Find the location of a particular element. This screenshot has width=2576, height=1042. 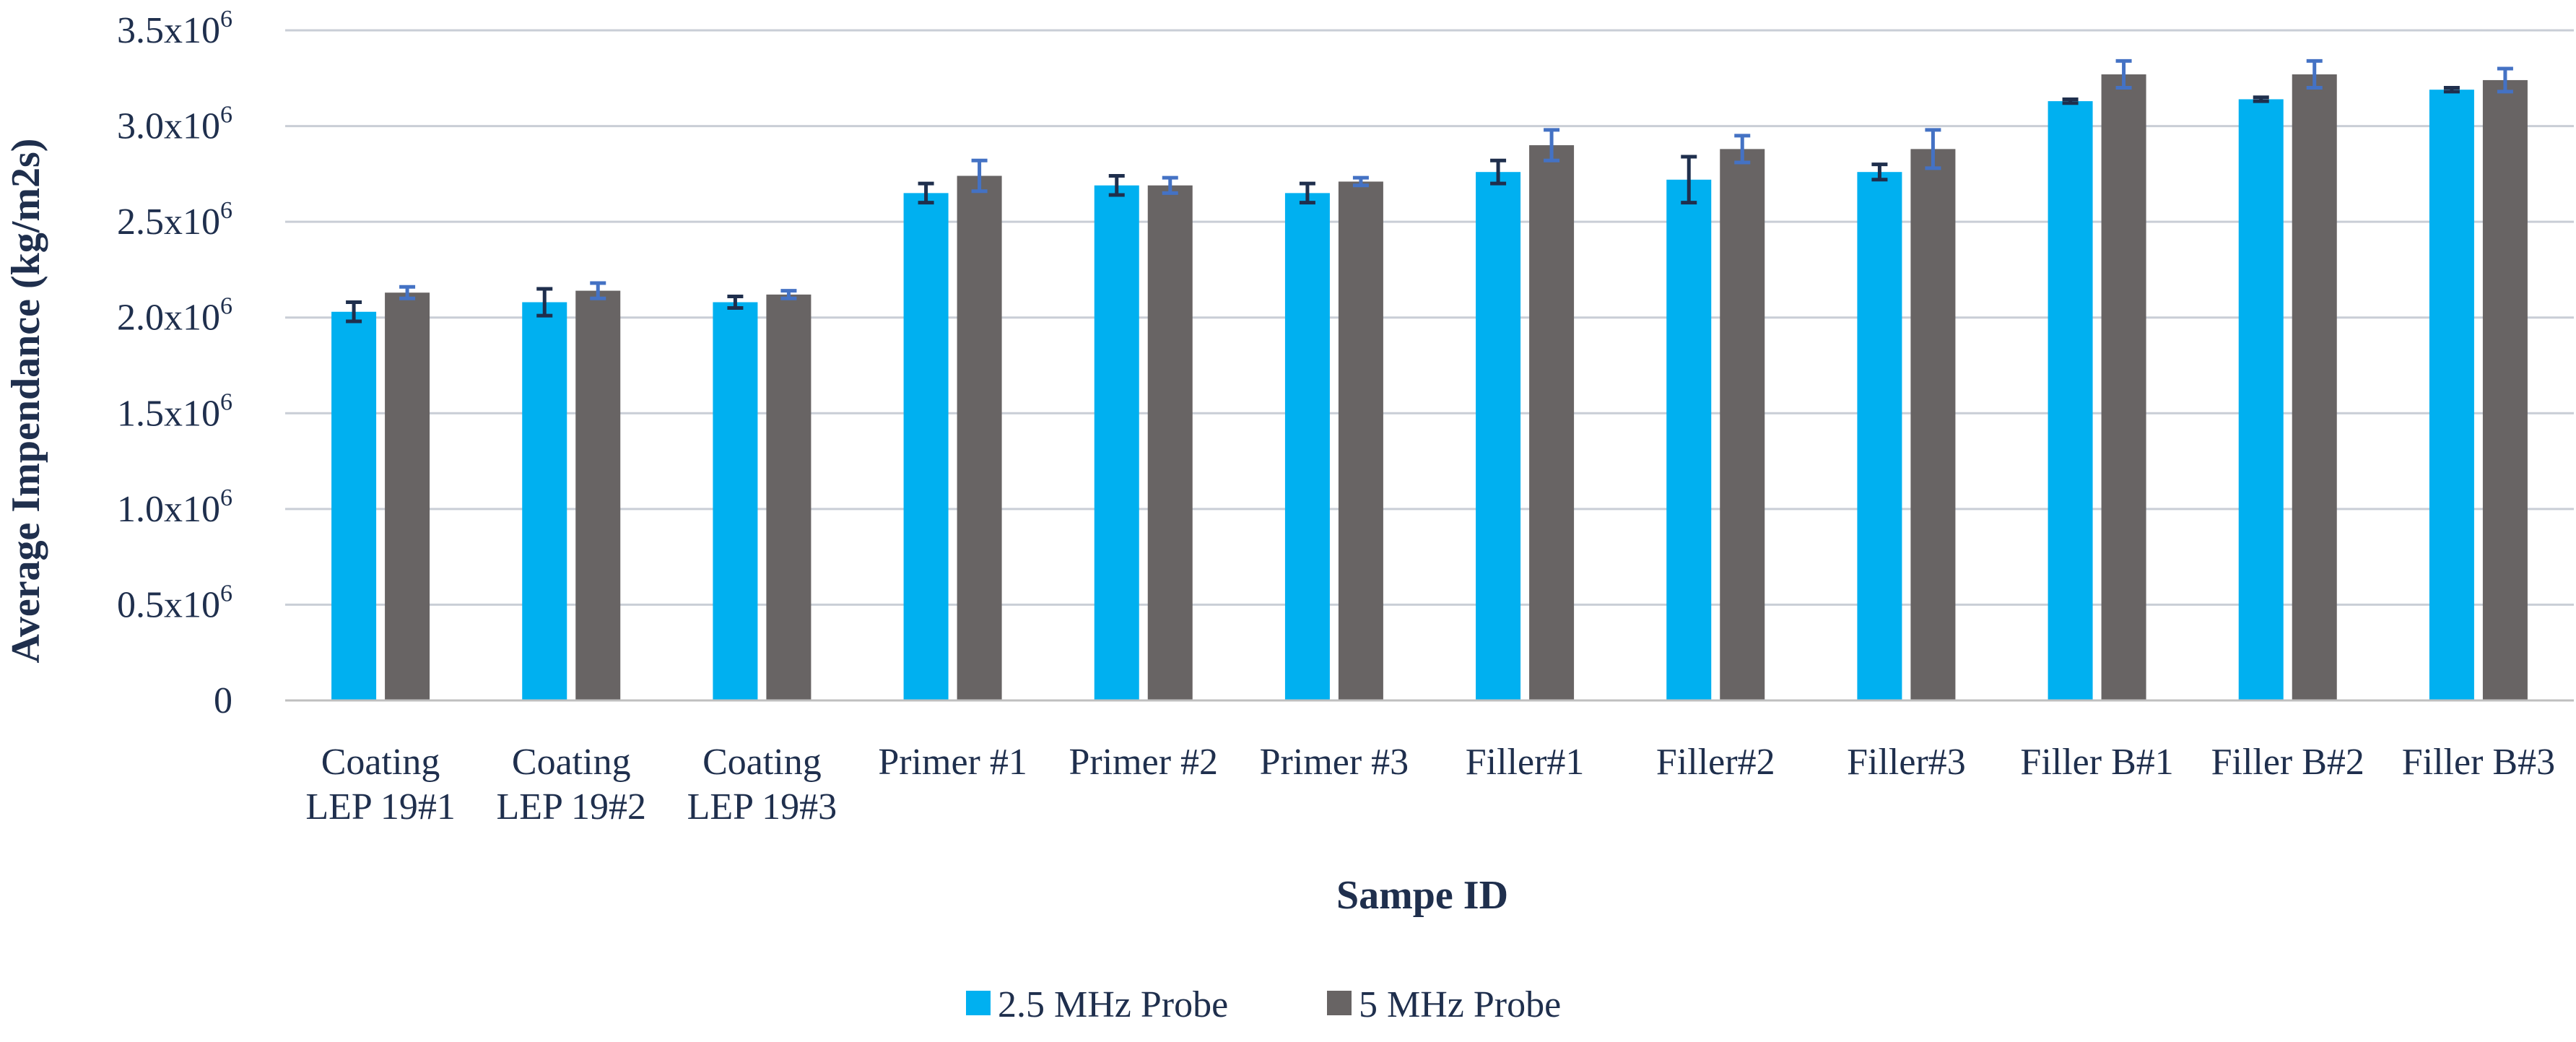

legend: 2.5 MHz Probe 5 MHz Probe is located at coordinates (1263, 1004).